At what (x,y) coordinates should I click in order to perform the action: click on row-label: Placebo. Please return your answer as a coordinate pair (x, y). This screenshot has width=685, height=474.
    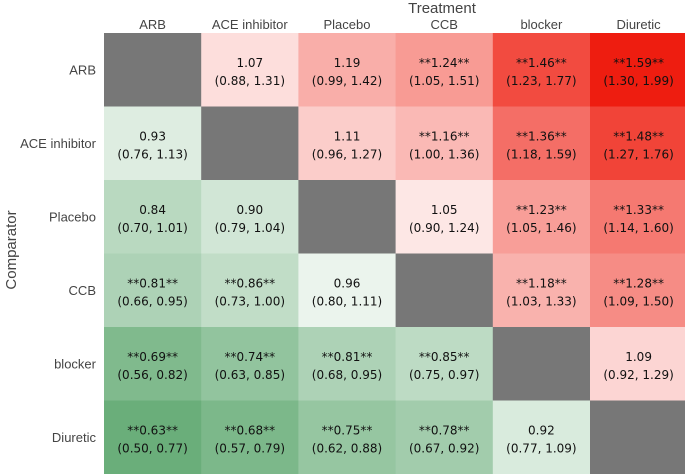
    Looking at the image, I should click on (72, 216).